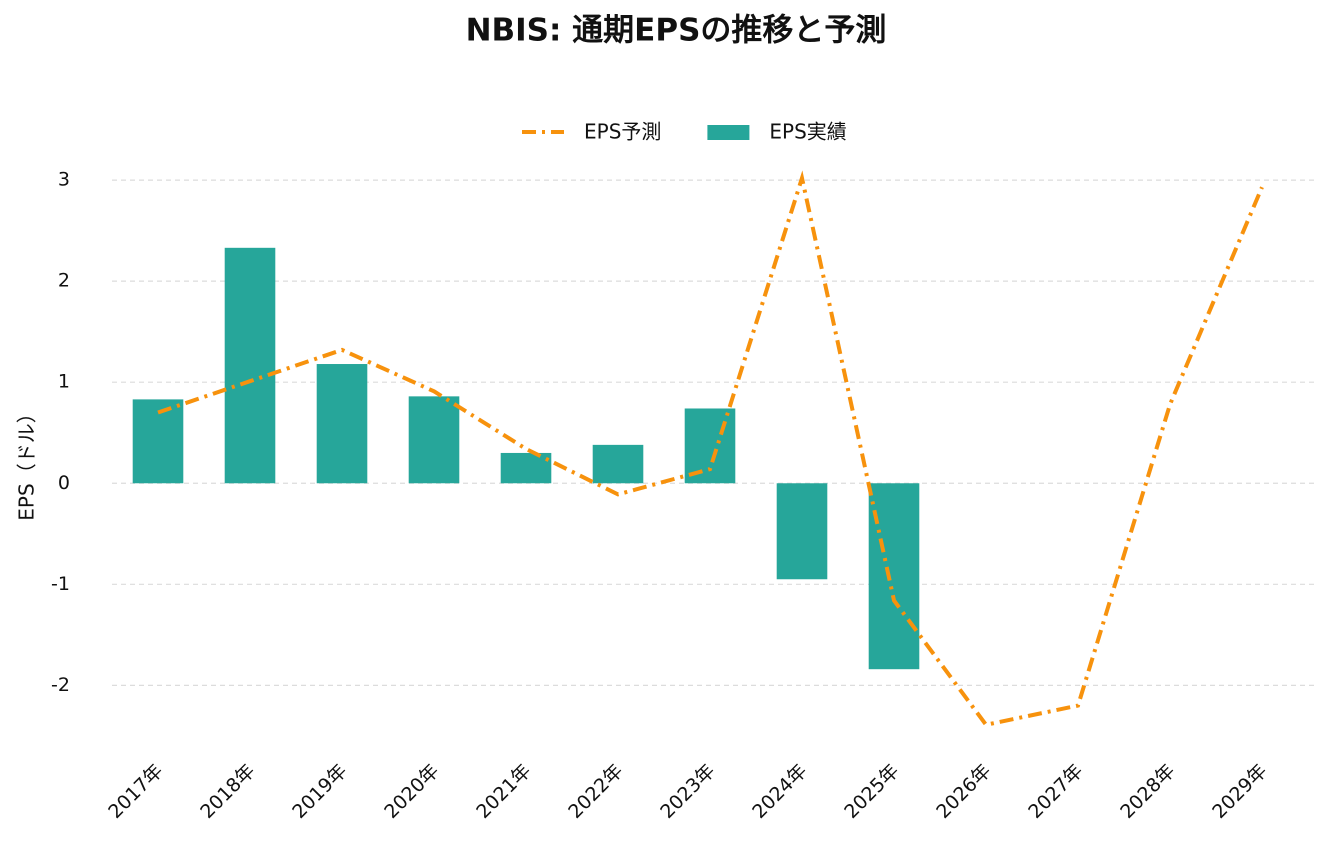 The height and width of the screenshot is (843, 1332). Describe the element at coordinates (963, 791) in the screenshot. I see `x-tick-label: 2026年` at that location.